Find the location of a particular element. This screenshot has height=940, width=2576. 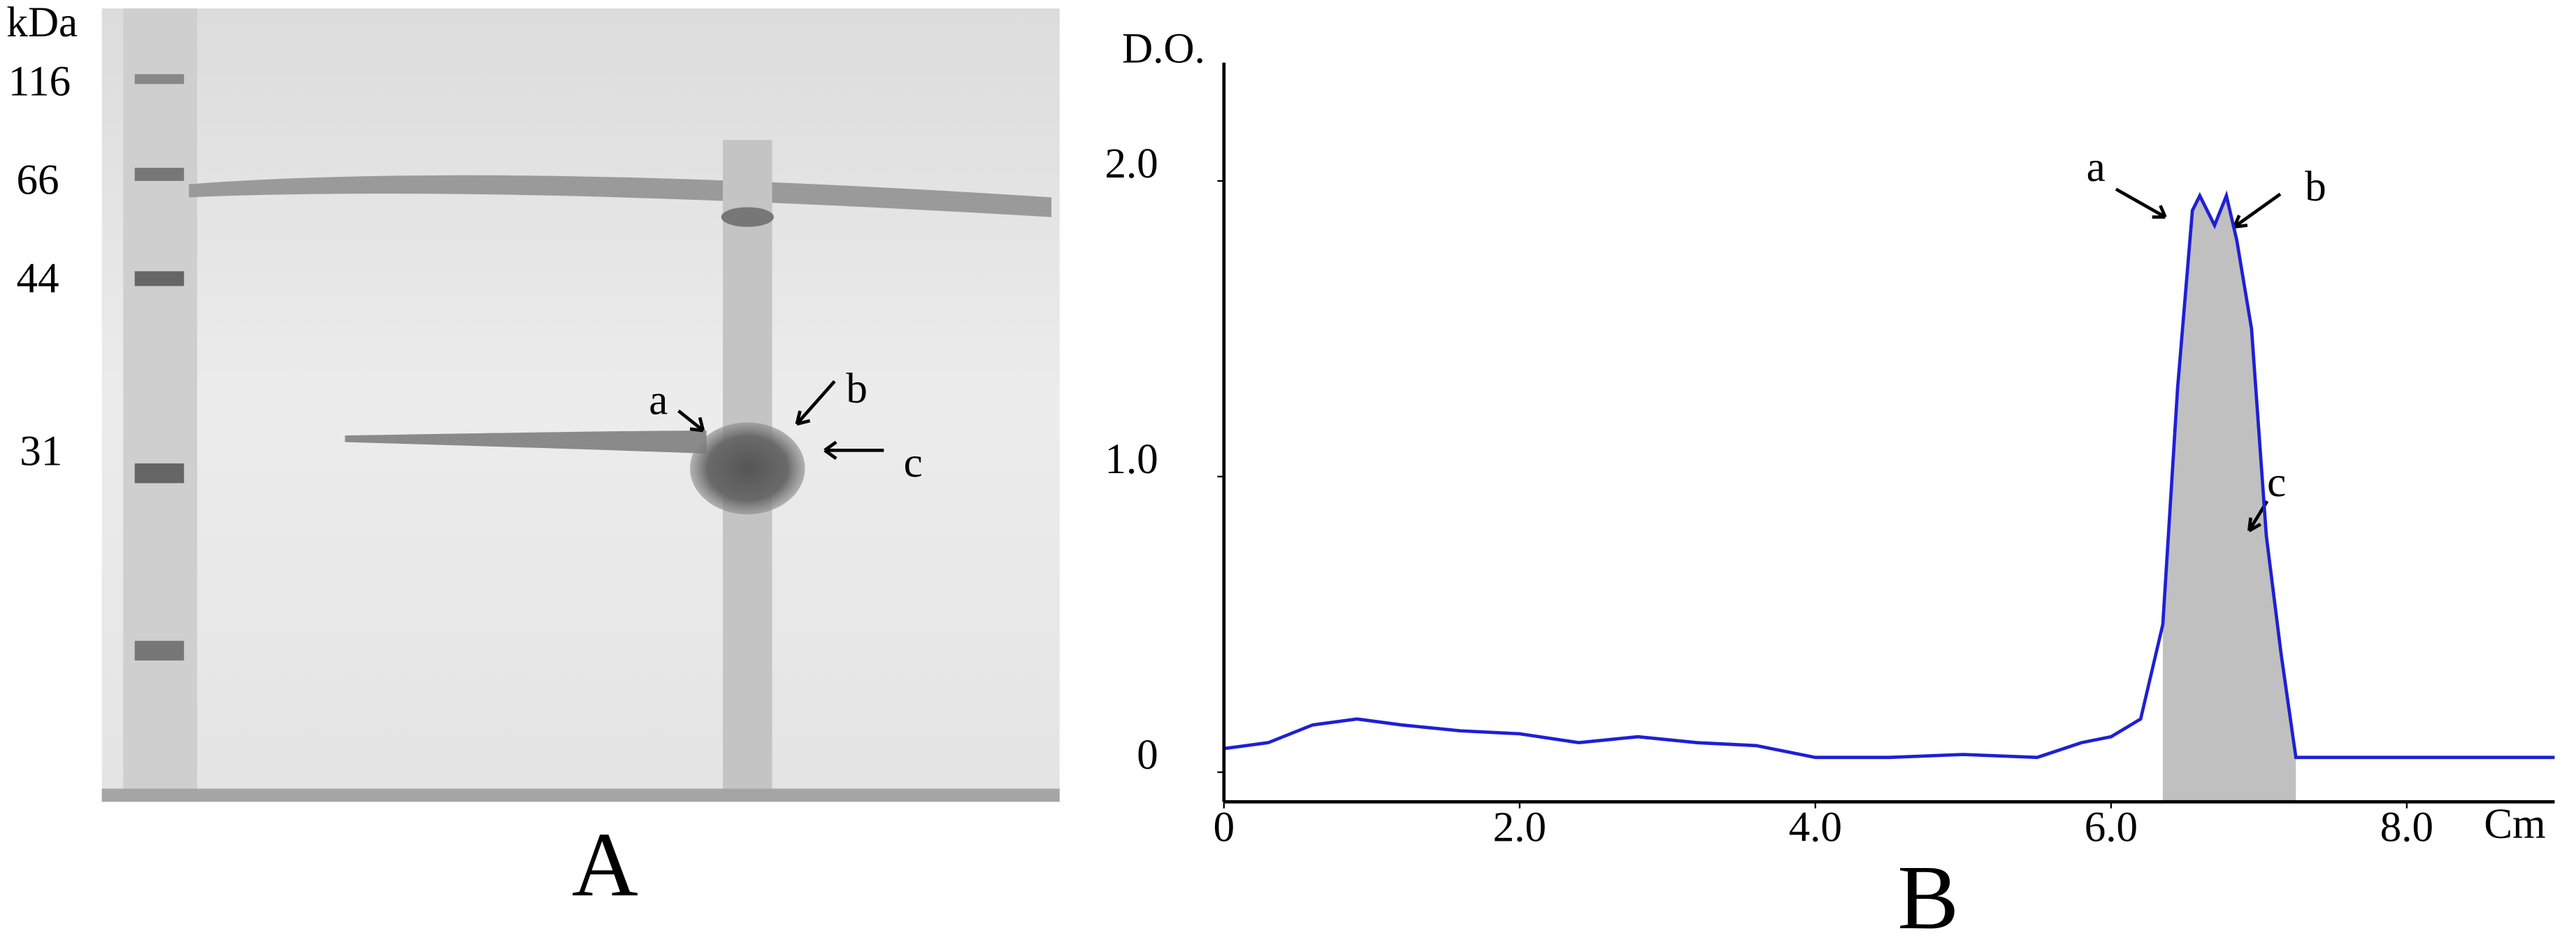

x-tick-label: 2.0 is located at coordinates (1519, 828).